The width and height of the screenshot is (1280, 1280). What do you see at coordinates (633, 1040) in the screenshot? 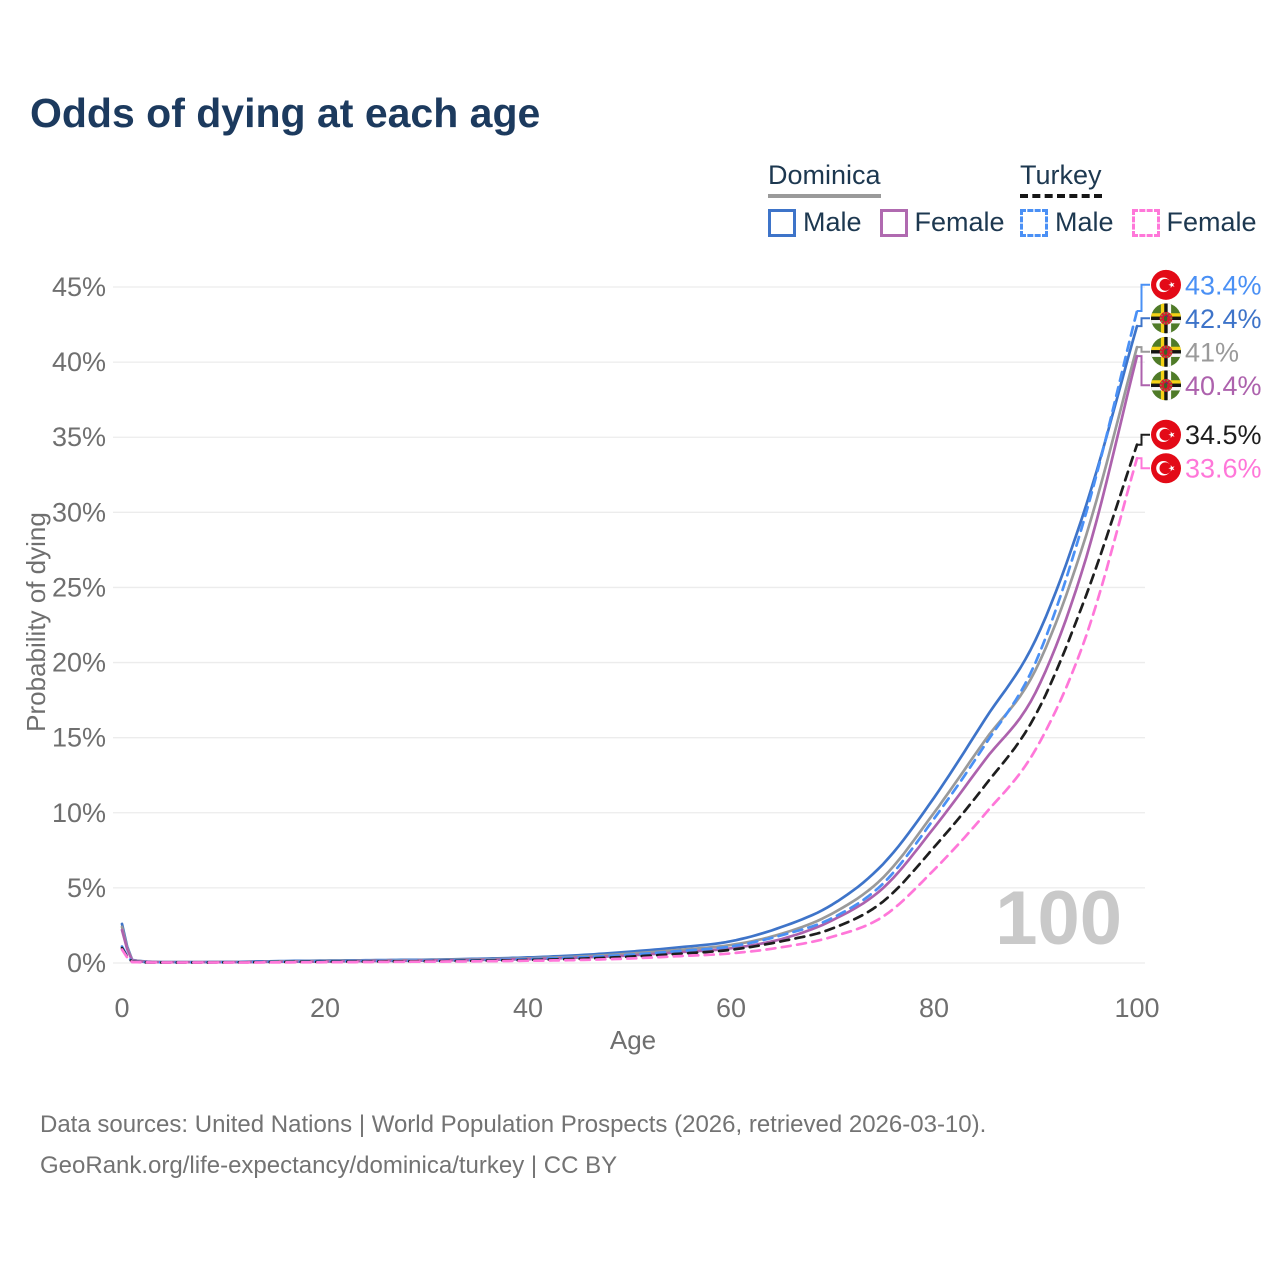
I see `x-axis-title: Age` at bounding box center [633, 1040].